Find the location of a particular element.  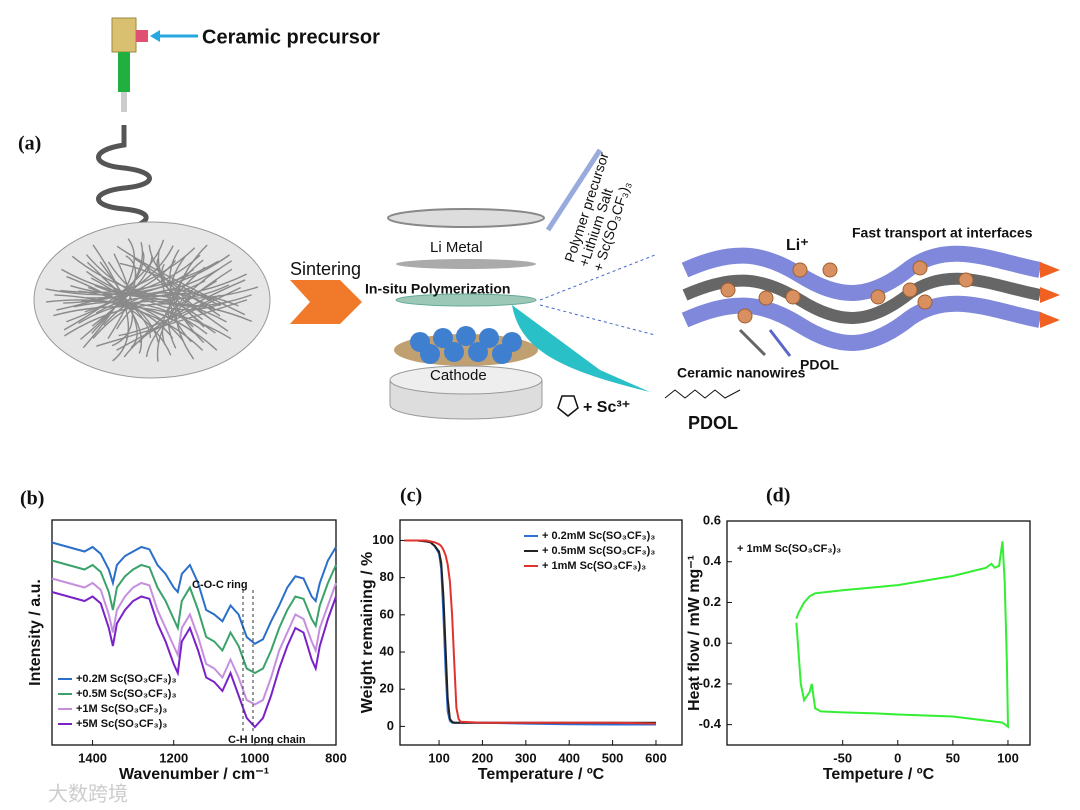

label: In-situ Polymerization is located at coordinates (437, 289).